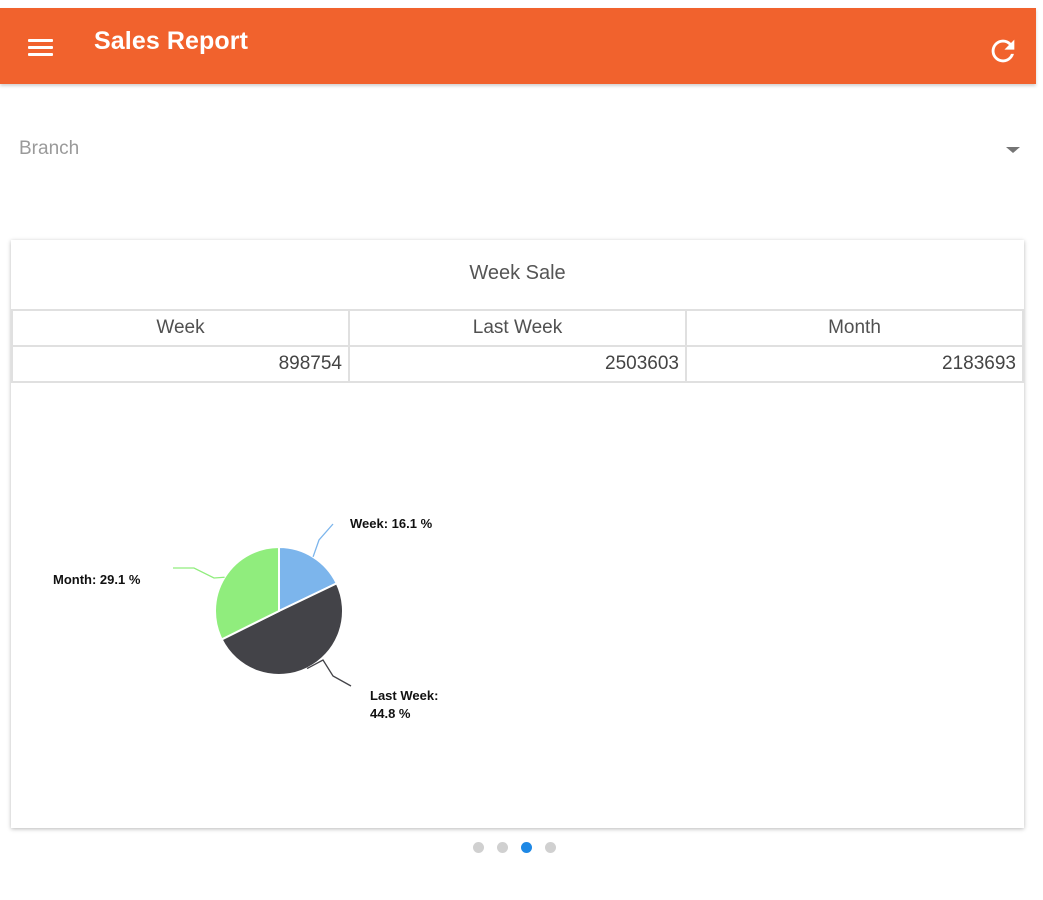 Image resolution: width=1043 pixels, height=900 pixels. Describe the element at coordinates (521, 4) in the screenshot. I see `top-strip` at that location.